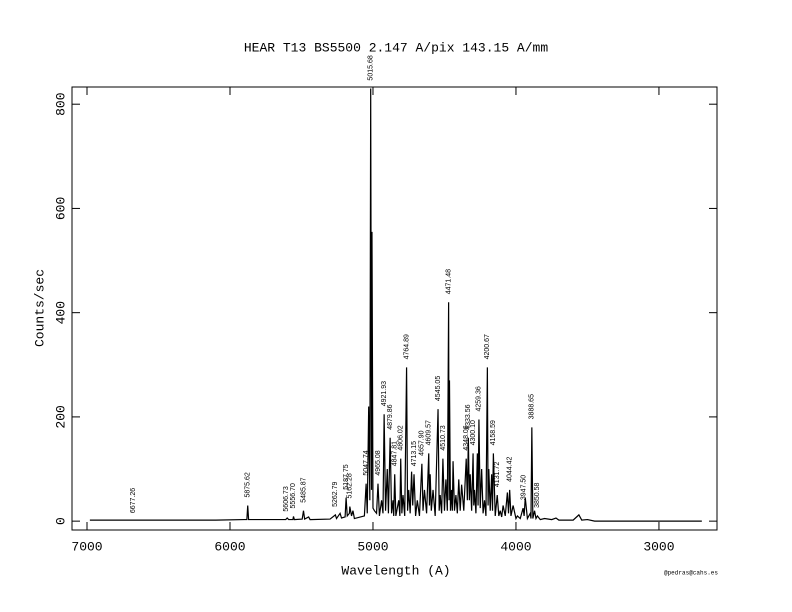  What do you see at coordinates (350, 485) in the screenshot?
I see `peak-label: 5162.28` at bounding box center [350, 485].